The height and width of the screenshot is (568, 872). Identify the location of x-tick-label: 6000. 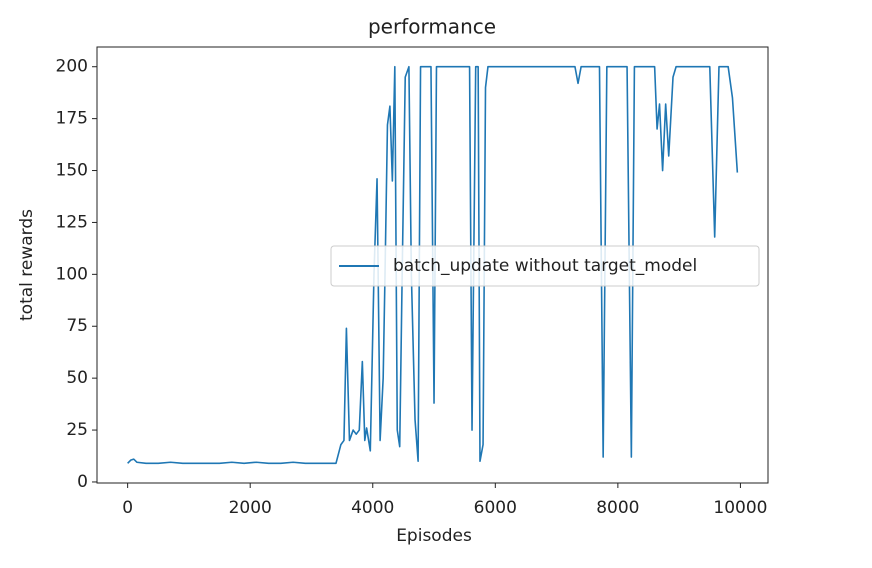
(495, 508).